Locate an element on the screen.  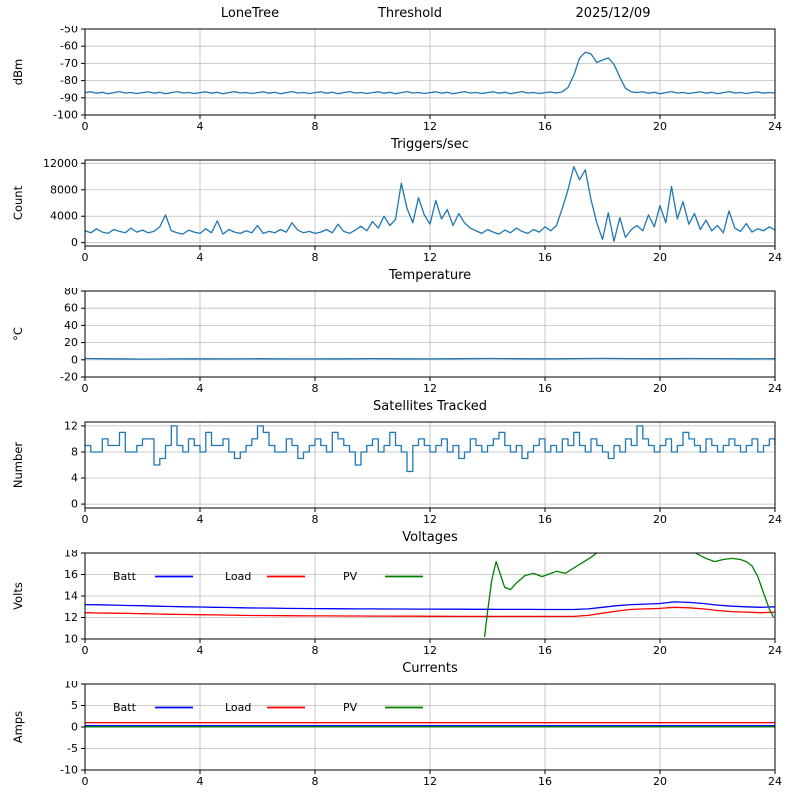
svg-text: 60 is located at coordinates (71, 308).